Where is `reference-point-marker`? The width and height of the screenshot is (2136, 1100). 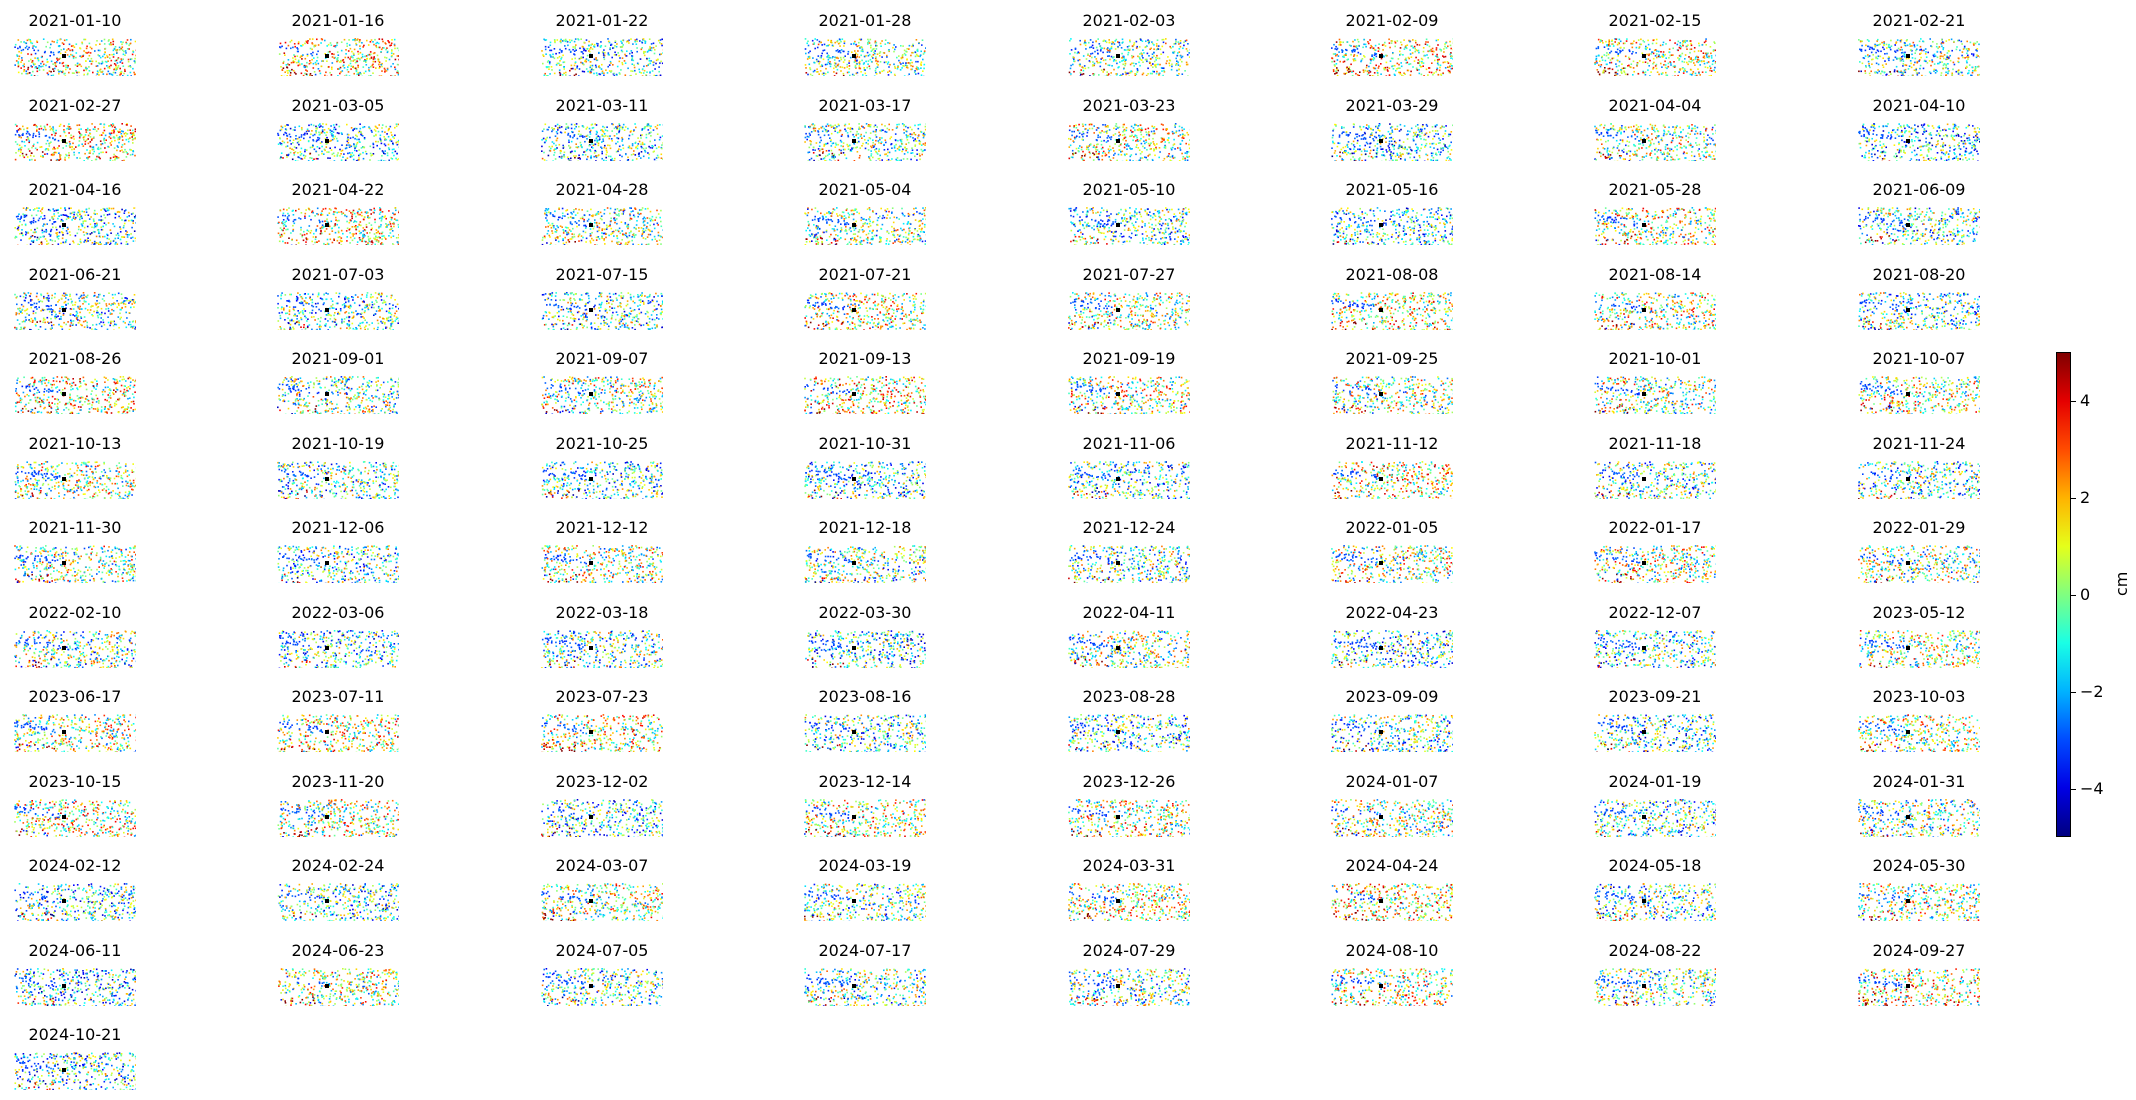 reference-point-marker is located at coordinates (327, 141).